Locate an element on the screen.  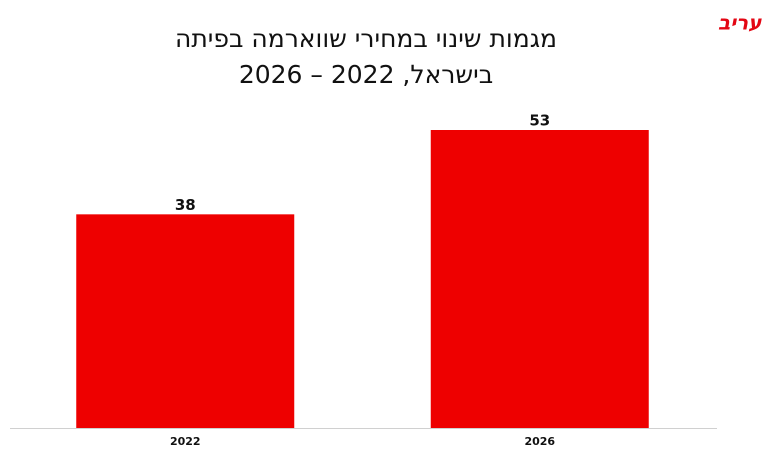
x-tick-label: 2026 is located at coordinates (539, 441).